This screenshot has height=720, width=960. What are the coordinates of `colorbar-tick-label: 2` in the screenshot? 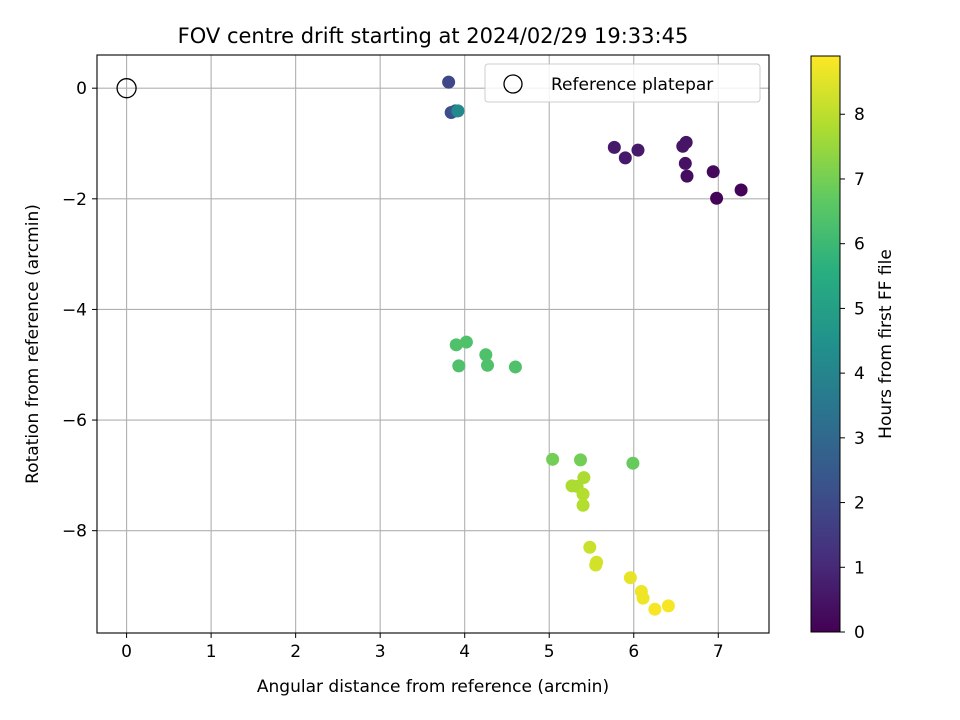 It's located at (859, 504).